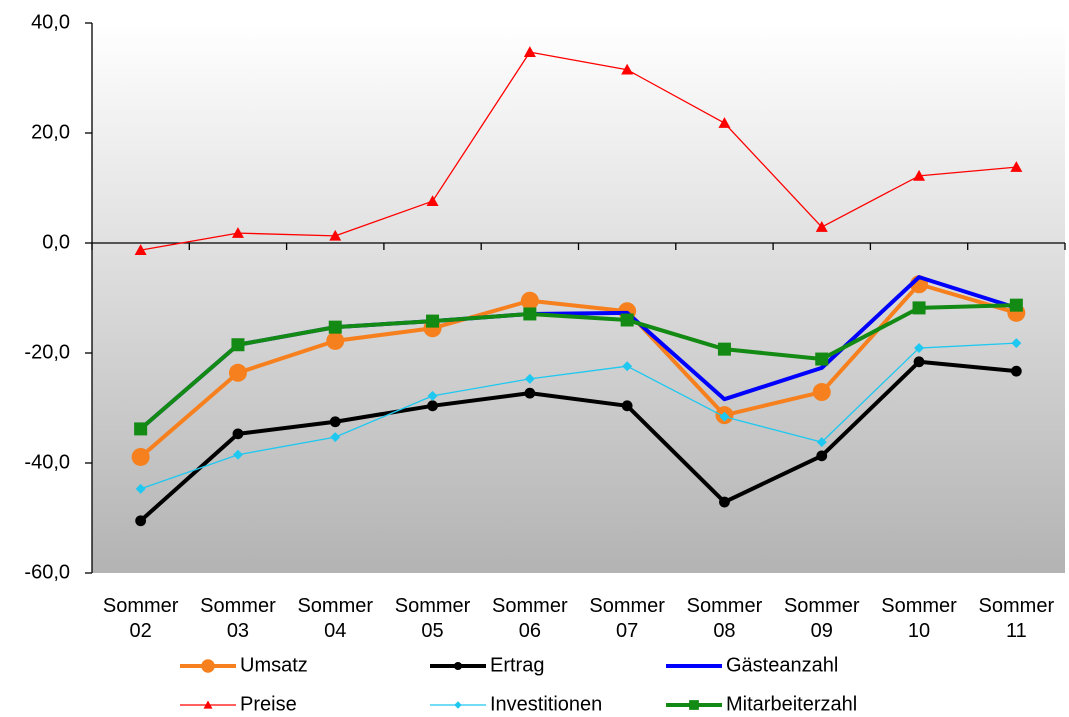 Image resolution: width=1069 pixels, height=717 pixels. What do you see at coordinates (56, 242) in the screenshot?
I see `y-tick-label: 0,0` at bounding box center [56, 242].